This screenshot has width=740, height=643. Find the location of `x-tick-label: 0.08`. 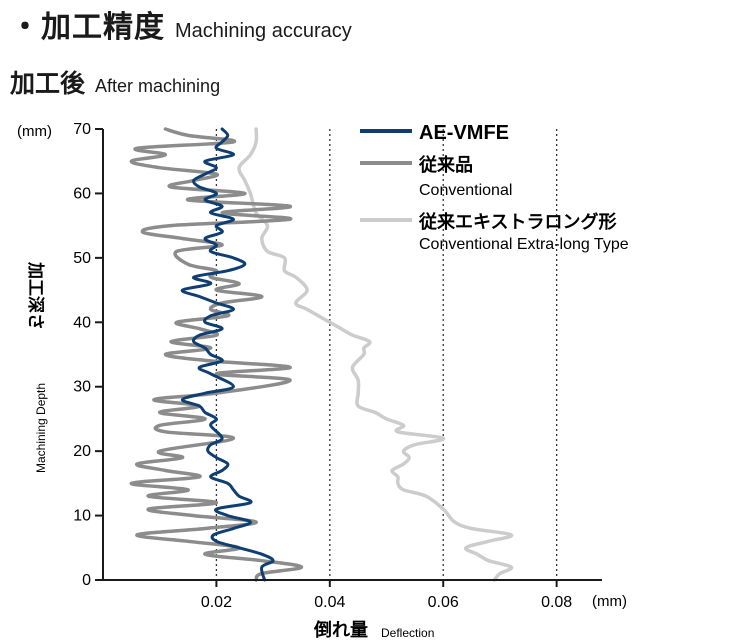

x-tick-label: 0.08 is located at coordinates (556, 602).